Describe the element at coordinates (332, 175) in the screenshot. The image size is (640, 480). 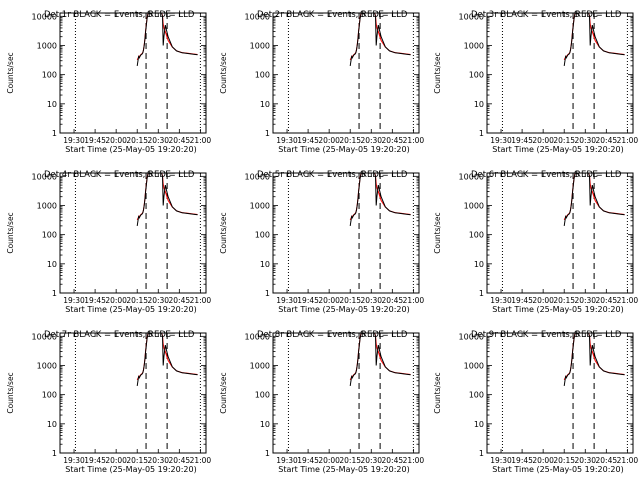
I see `panel-title: Det 5r BLACK = Events, RED = LLD` at that location.